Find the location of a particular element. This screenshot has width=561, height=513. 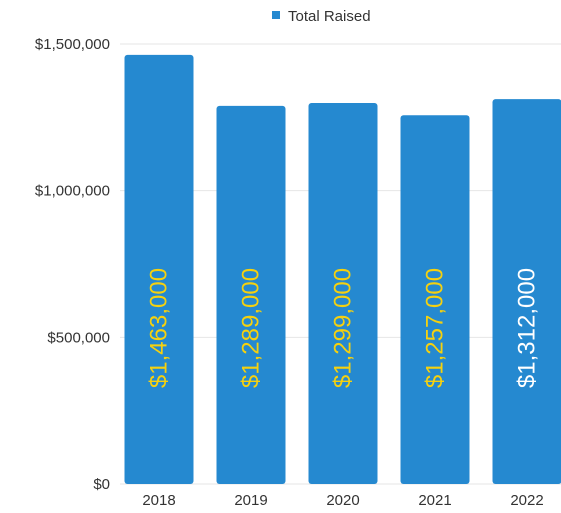

x-tick-label: 2020 is located at coordinates (342, 500).